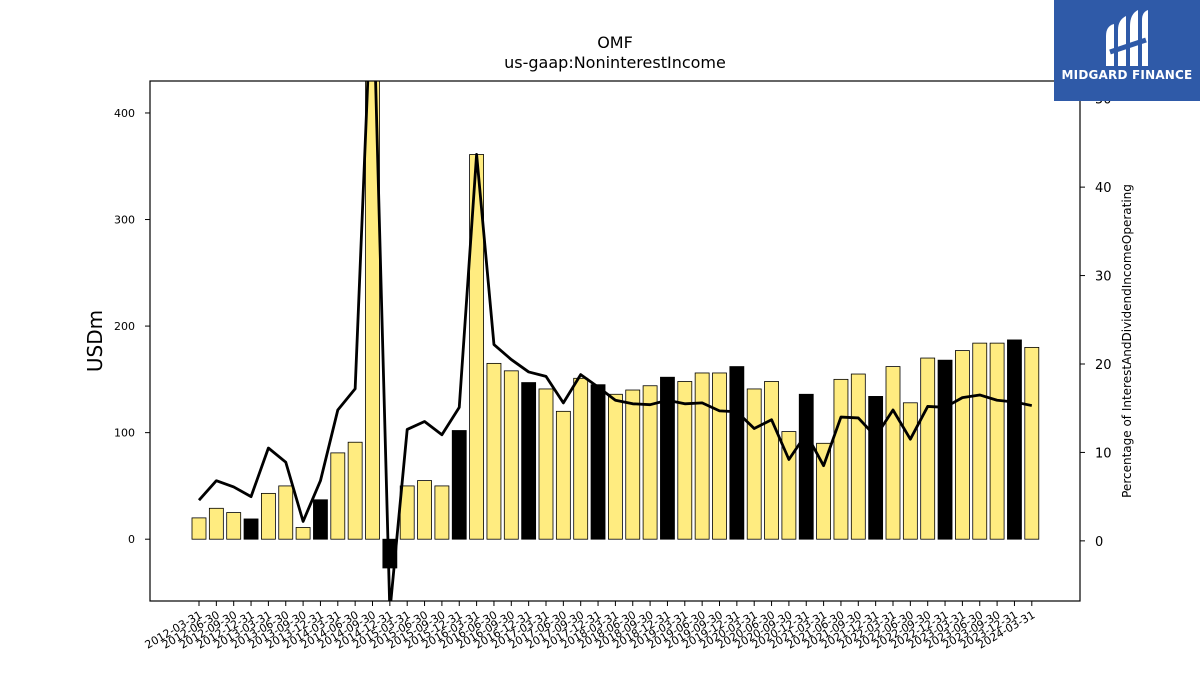 Image resolution: width=1200 pixels, height=675 pixels. I want to click on midgard-finance-logo: MIDGARD FINANCE, so click(1127, 50).